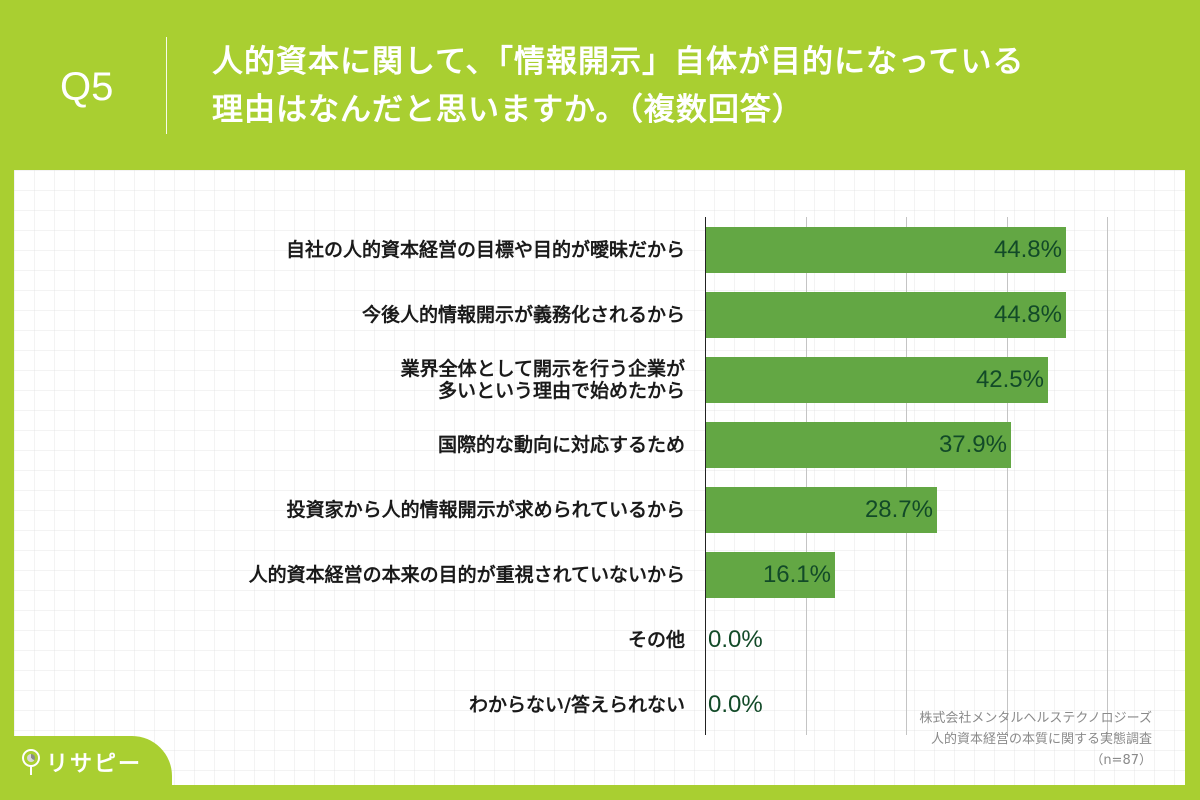  I want to click on bar-row: その他 0.0%, so click(600, 639).